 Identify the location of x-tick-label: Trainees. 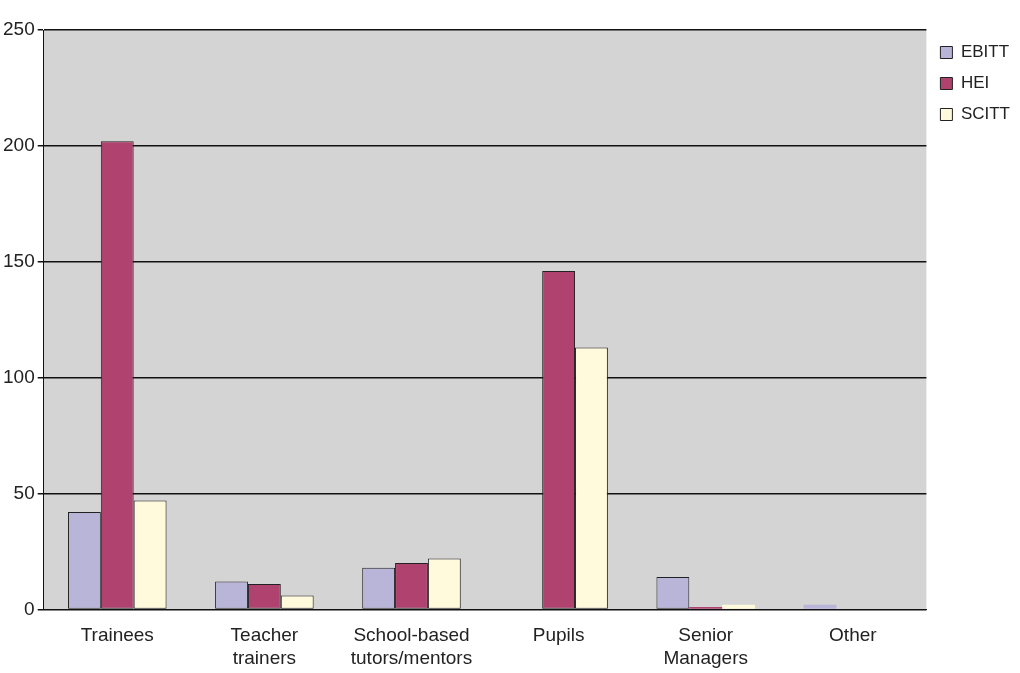
(117, 635).